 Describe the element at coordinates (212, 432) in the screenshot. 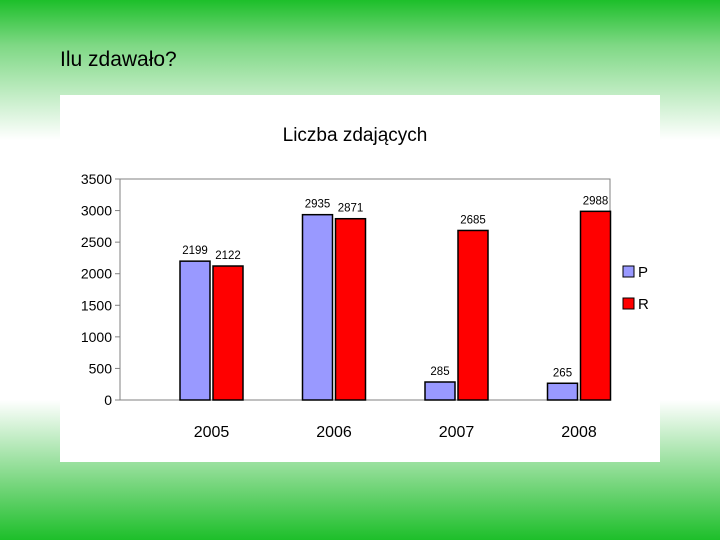

I see `x-tick-label: 2005` at that location.